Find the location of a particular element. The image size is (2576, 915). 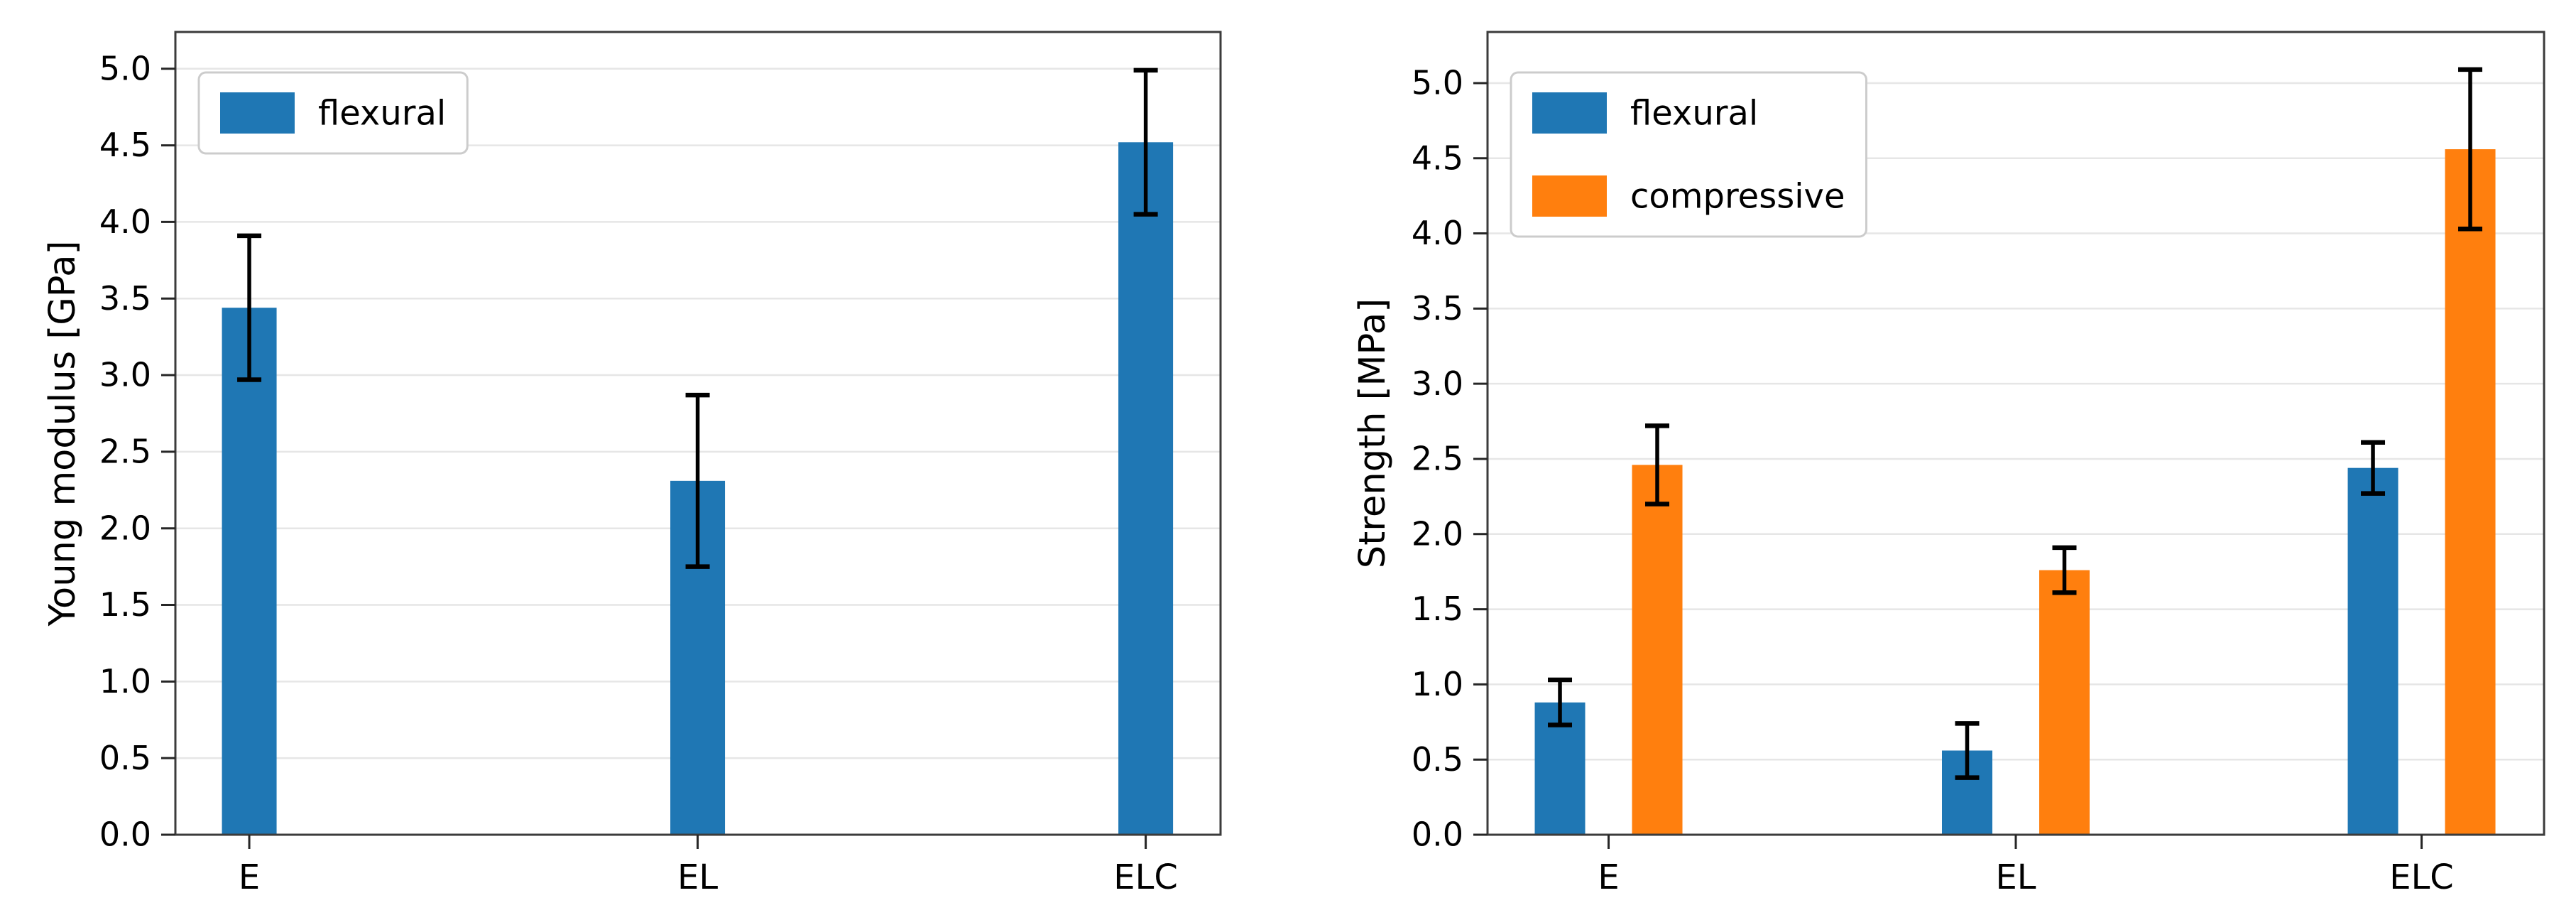

legend: flexural is located at coordinates (333, 113).